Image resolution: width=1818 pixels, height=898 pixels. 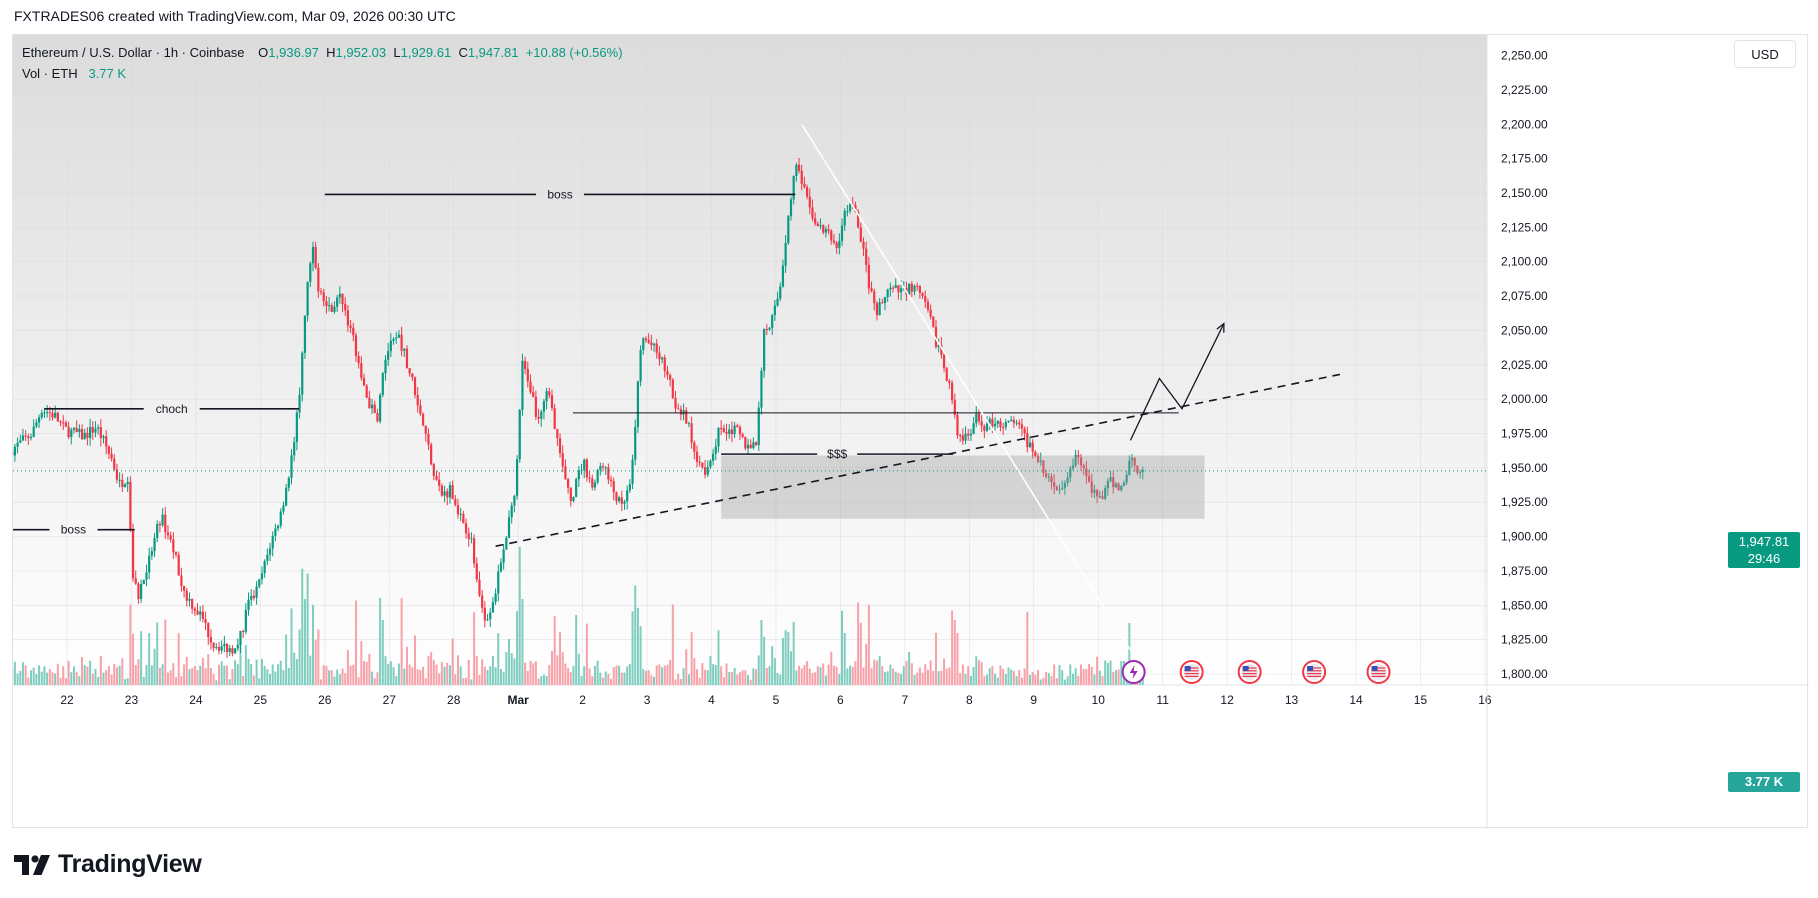 What do you see at coordinates (1764, 782) in the screenshot?
I see `volume-tag: 3.77 K` at bounding box center [1764, 782].